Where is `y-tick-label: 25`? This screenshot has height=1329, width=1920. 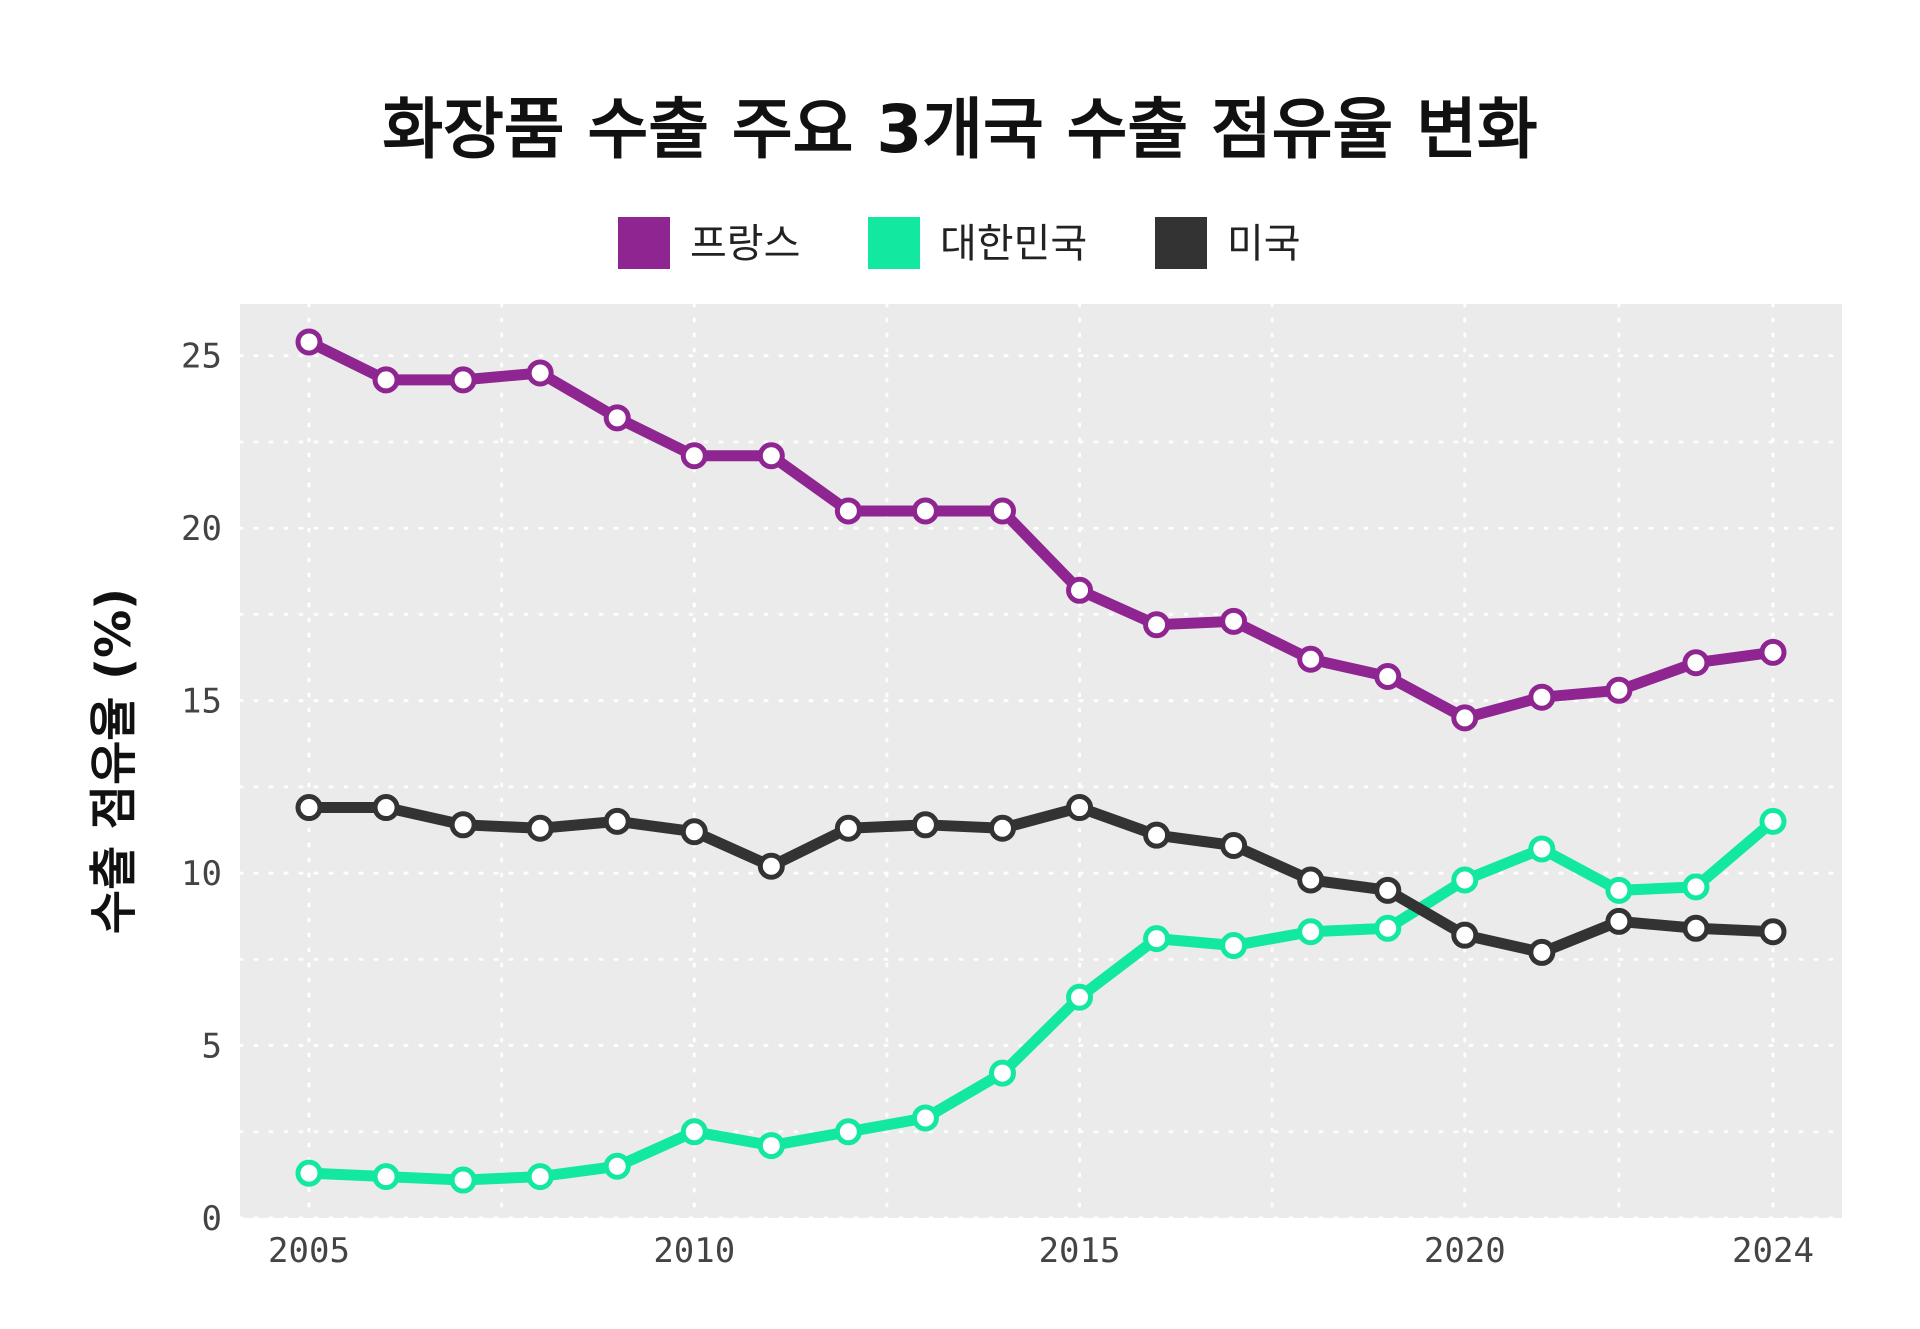 y-tick-label: 25 is located at coordinates (201, 357).